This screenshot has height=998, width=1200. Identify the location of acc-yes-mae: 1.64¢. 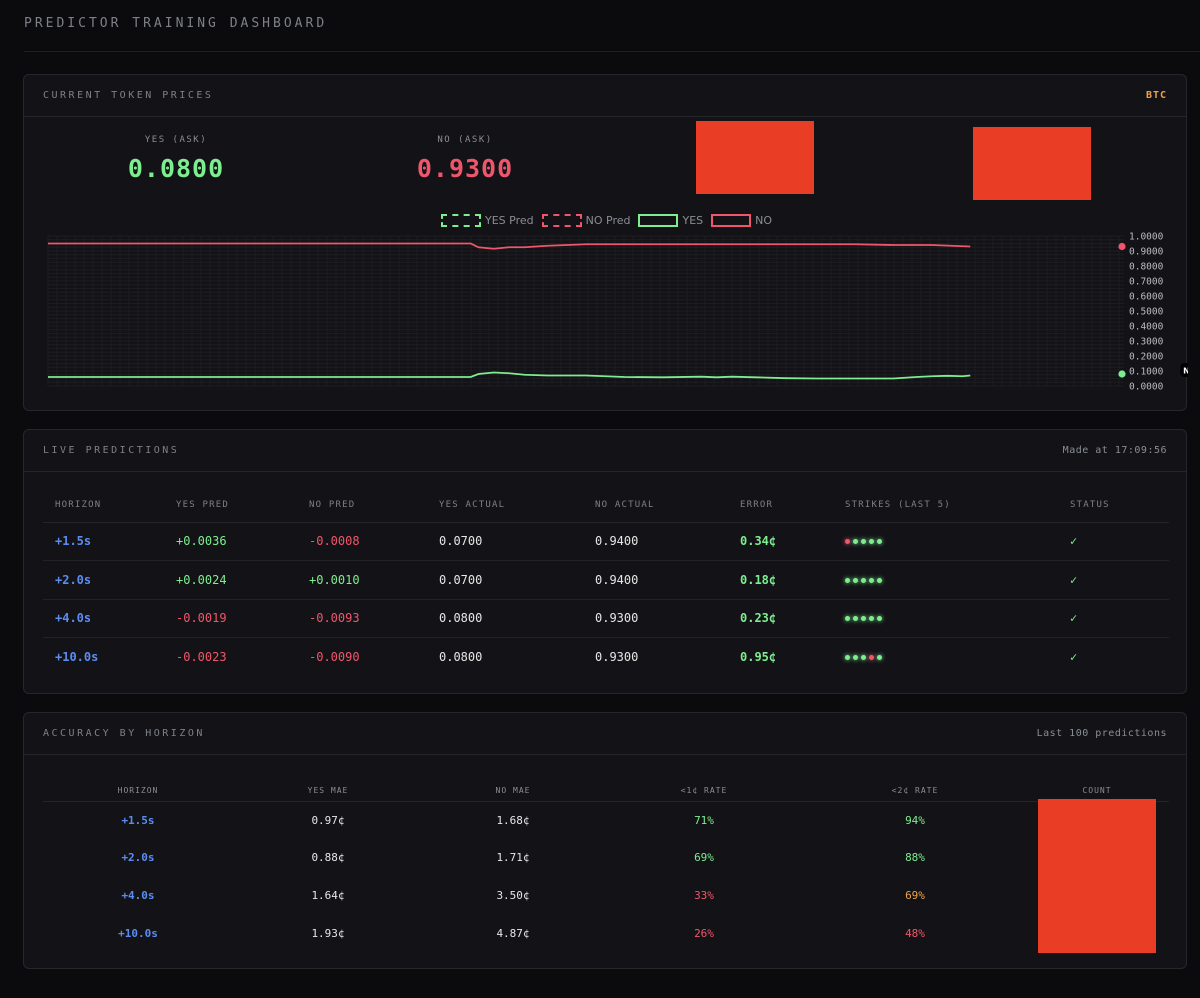
(328, 896).